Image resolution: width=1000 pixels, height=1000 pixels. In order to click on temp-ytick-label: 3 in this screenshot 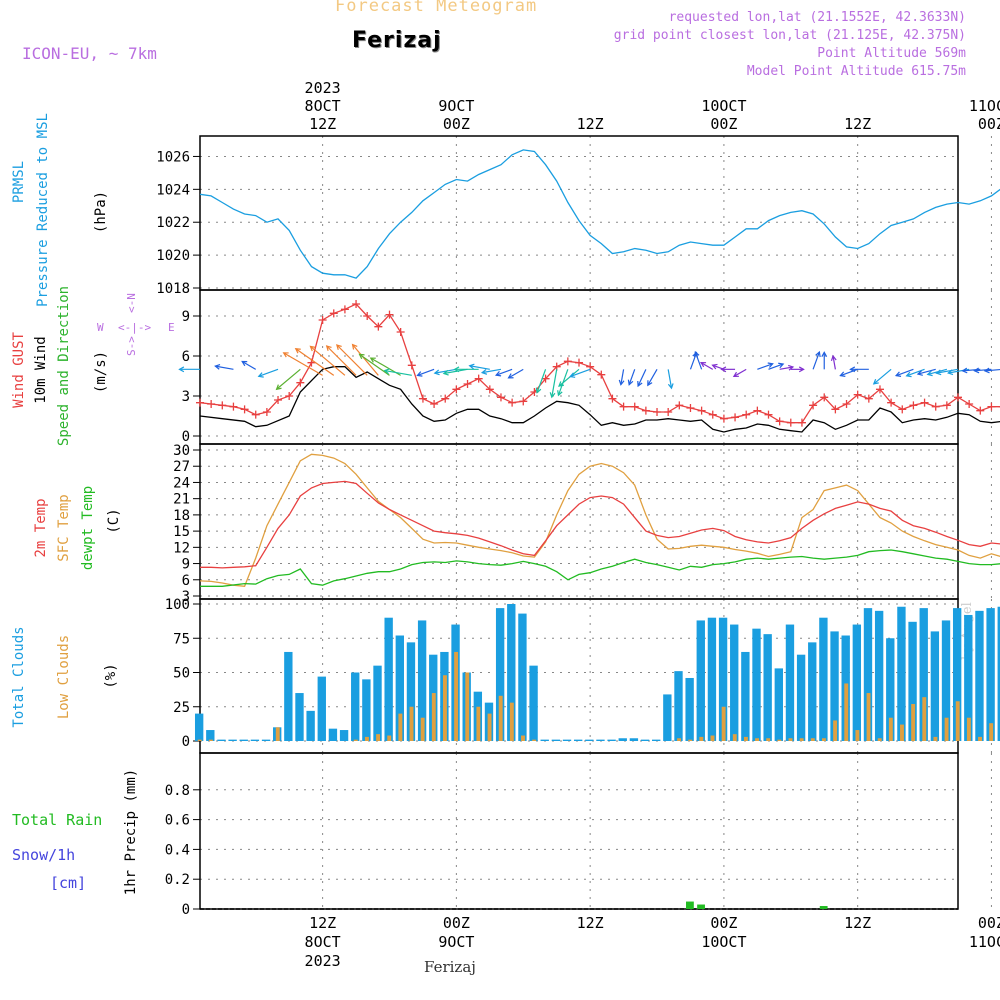, I will do `click(186, 597)`.